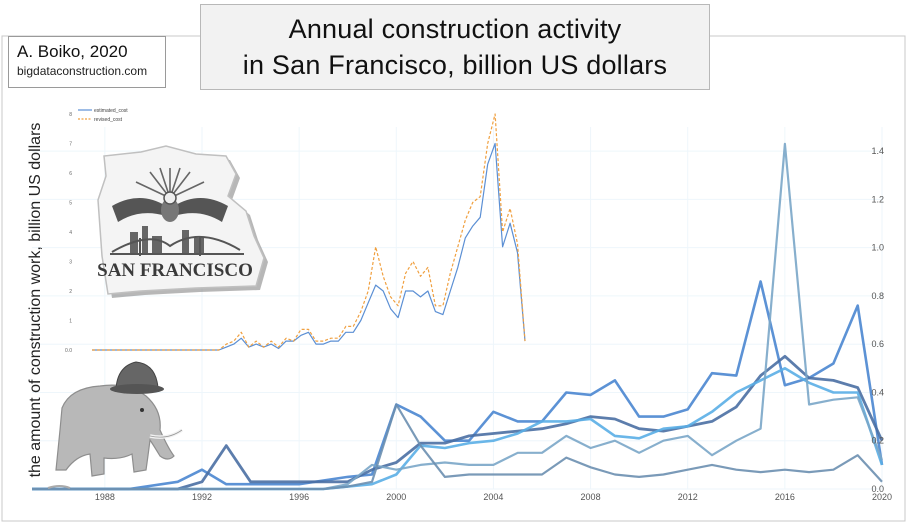  I want to click on author-name: A. Boiko, 2020, so click(72, 51).